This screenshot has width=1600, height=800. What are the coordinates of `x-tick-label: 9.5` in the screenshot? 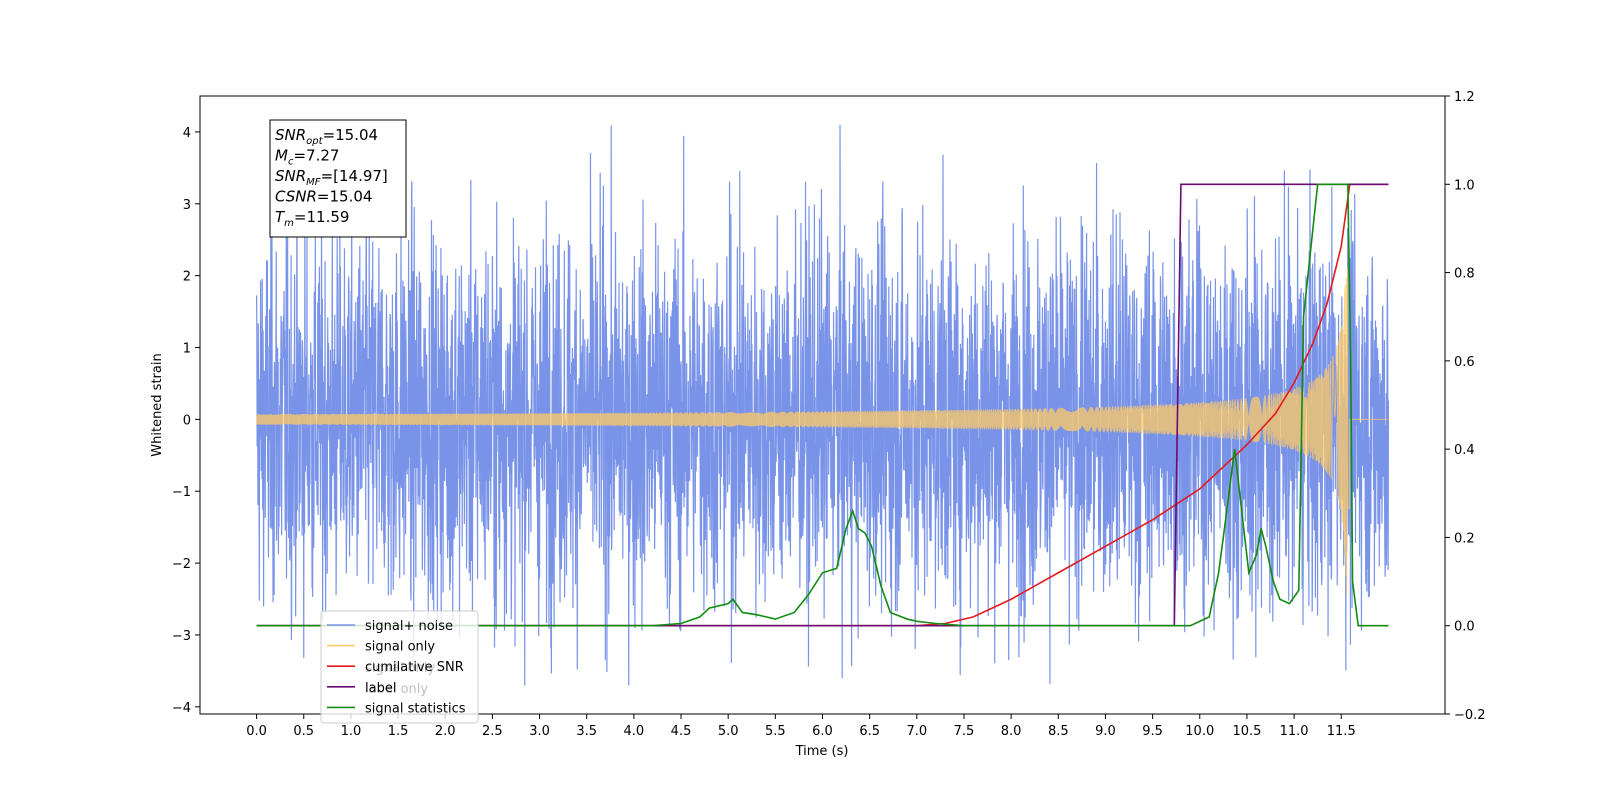 It's located at (1152, 731).